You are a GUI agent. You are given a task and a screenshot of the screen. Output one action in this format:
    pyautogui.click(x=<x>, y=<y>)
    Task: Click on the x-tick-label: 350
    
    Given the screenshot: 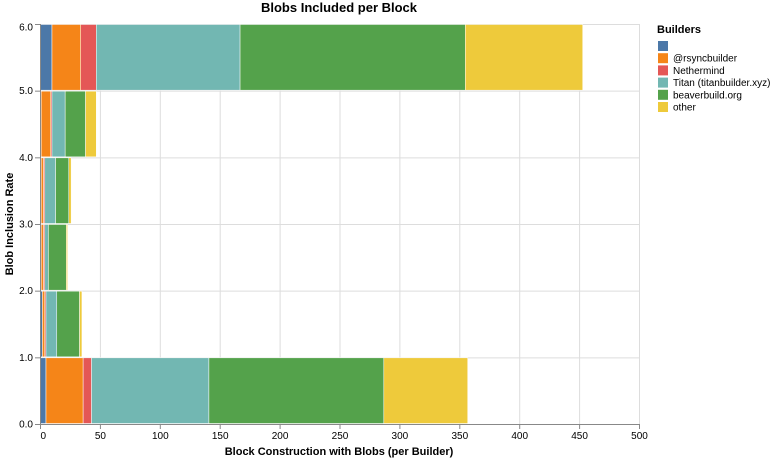 What is the action you would take?
    pyautogui.click(x=459, y=436)
    